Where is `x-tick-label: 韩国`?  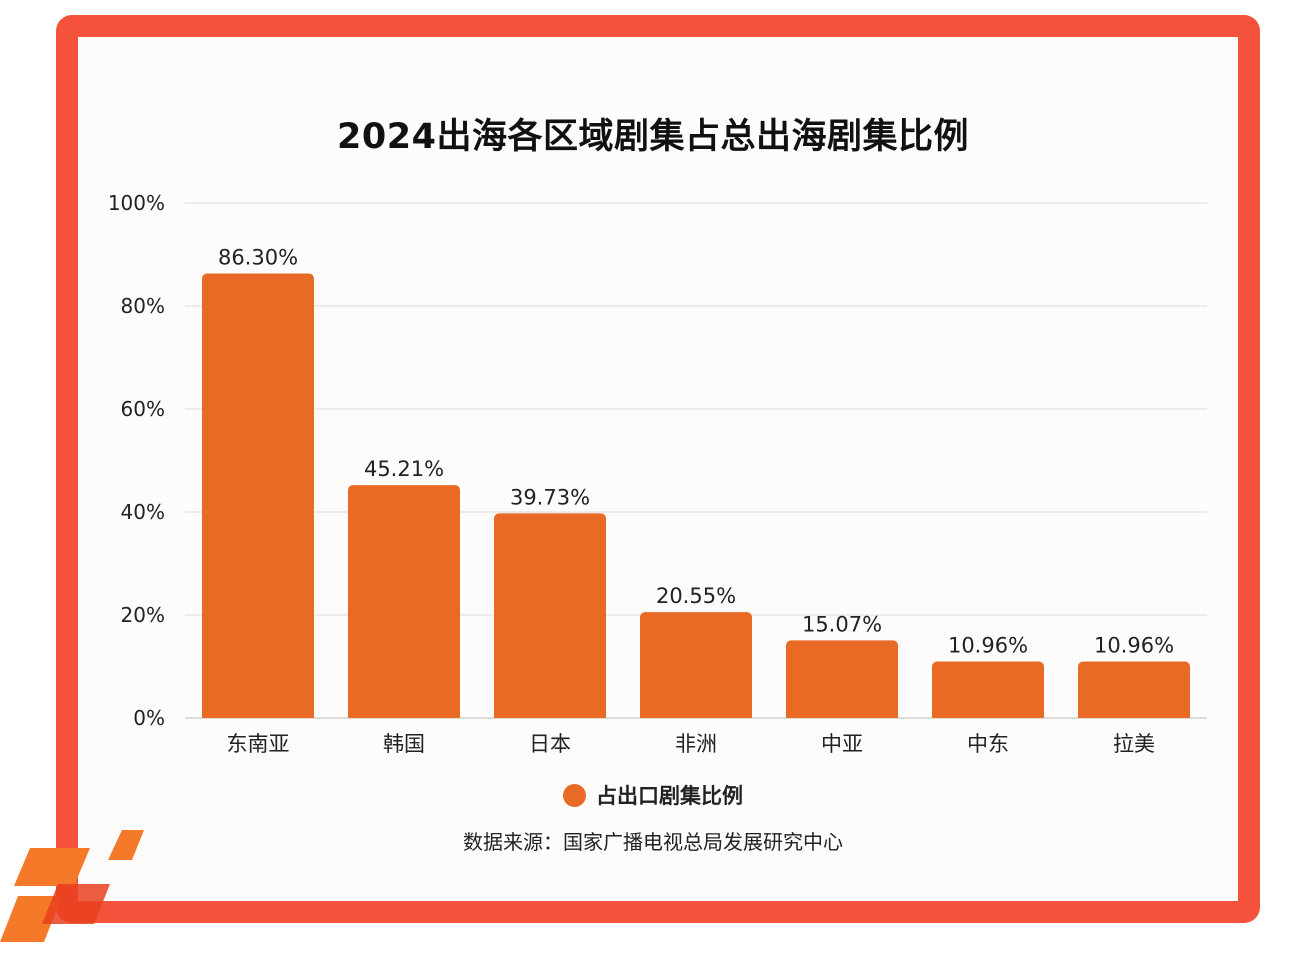 x-tick-label: 韩国 is located at coordinates (404, 744).